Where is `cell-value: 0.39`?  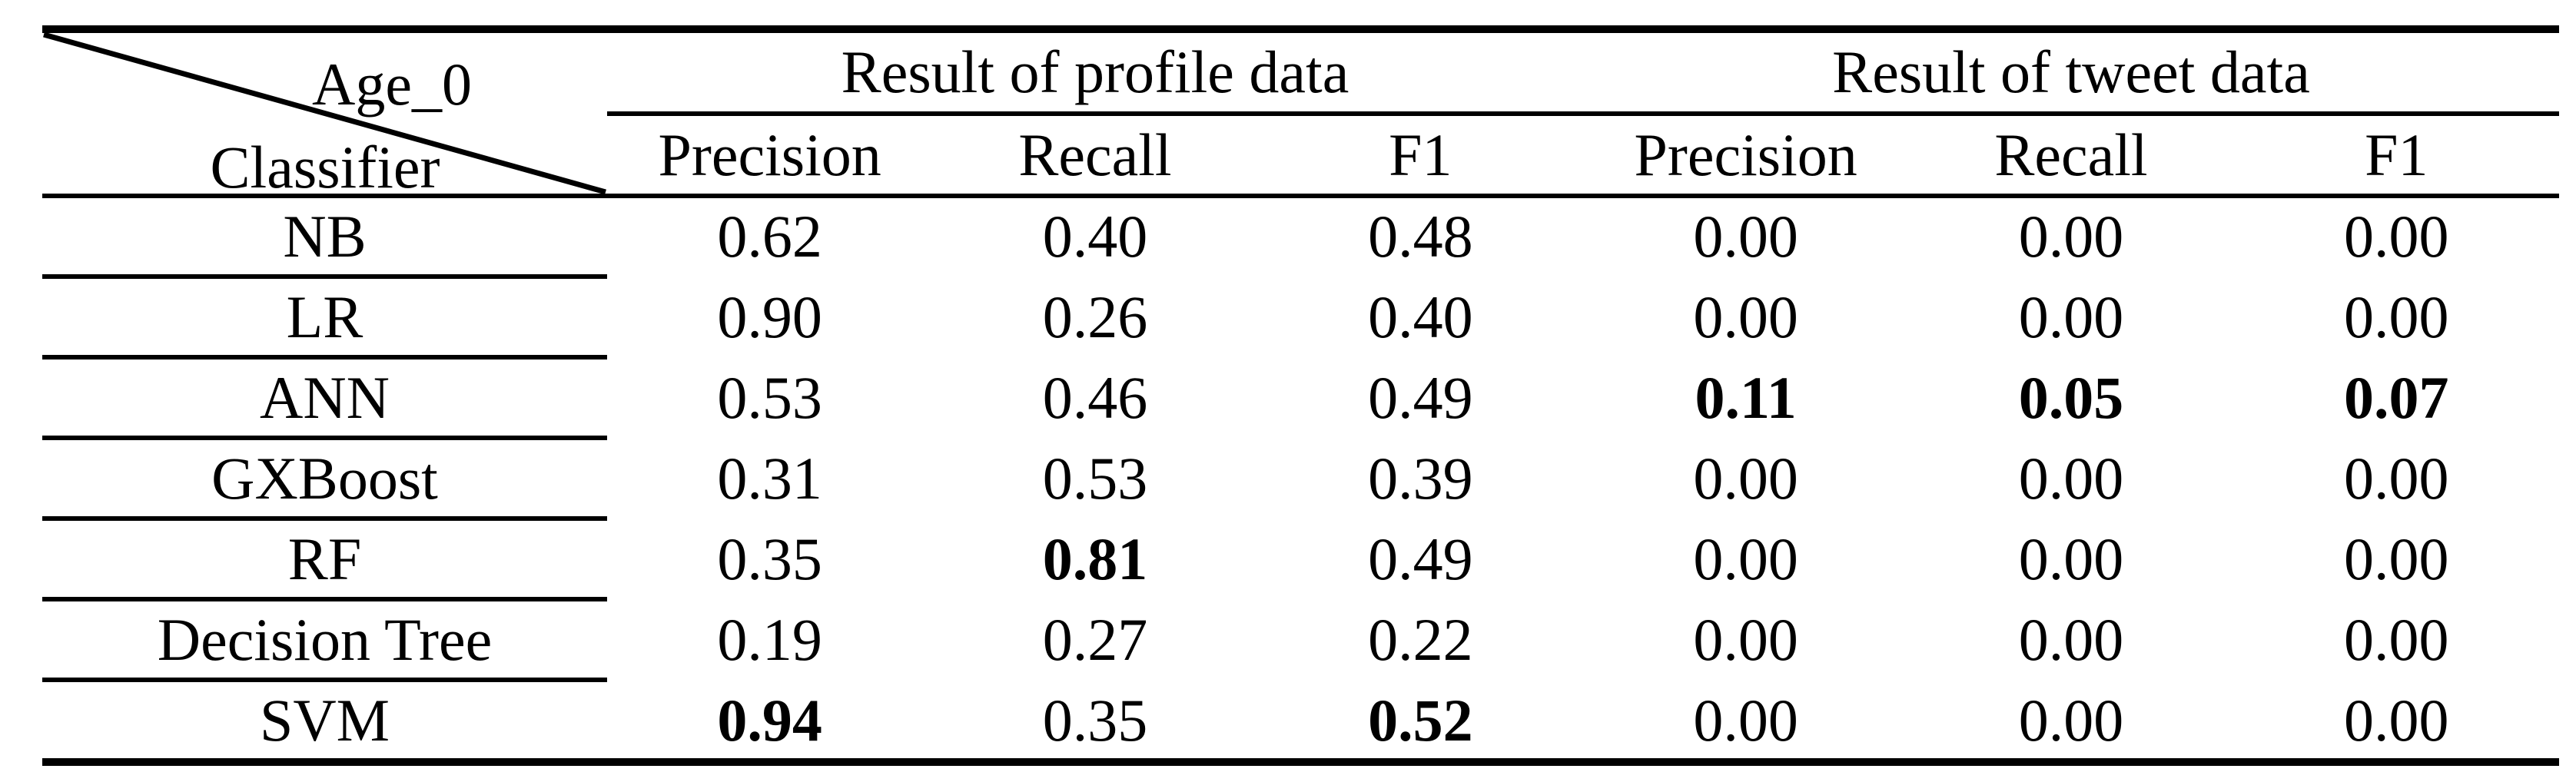
cell-value: 0.39 is located at coordinates (1420, 478).